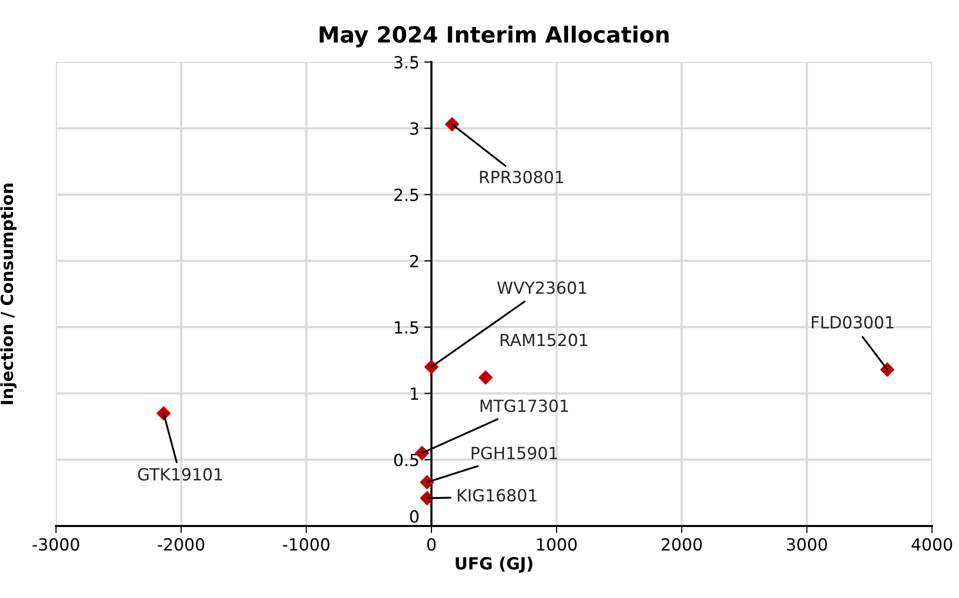 The height and width of the screenshot is (598, 959). Describe the element at coordinates (306, 544) in the screenshot. I see `x-tick-label: -1000` at that location.